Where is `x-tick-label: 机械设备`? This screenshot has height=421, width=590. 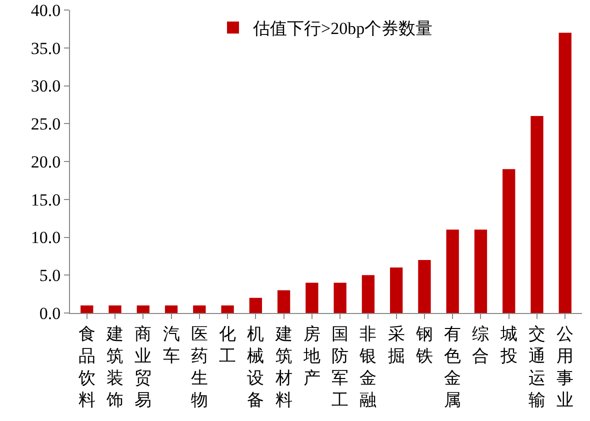
x-tick-label: 机械设备 is located at coordinates (255, 367).